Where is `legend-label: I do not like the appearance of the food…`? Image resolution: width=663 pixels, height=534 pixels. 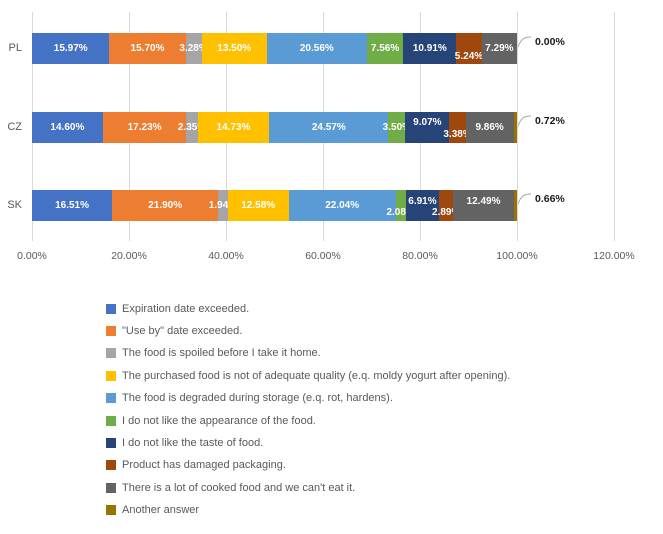
legend-label: I do not like the appearance of the food… is located at coordinates (219, 420).